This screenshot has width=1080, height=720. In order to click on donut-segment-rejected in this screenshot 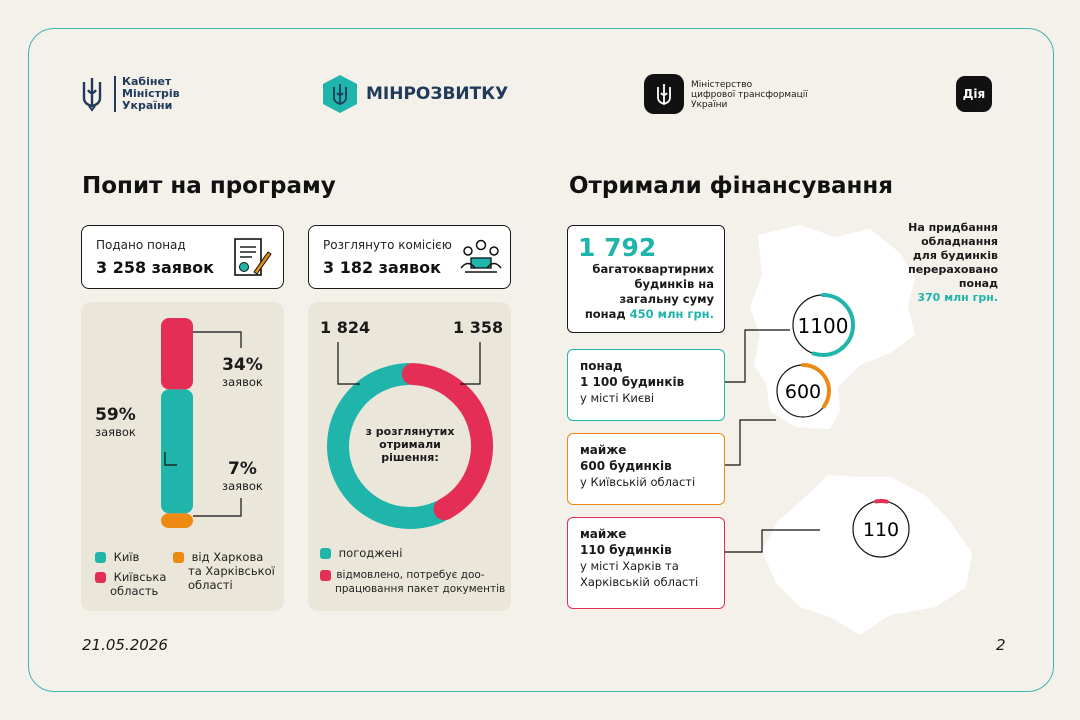, I will do `click(447, 442)`.